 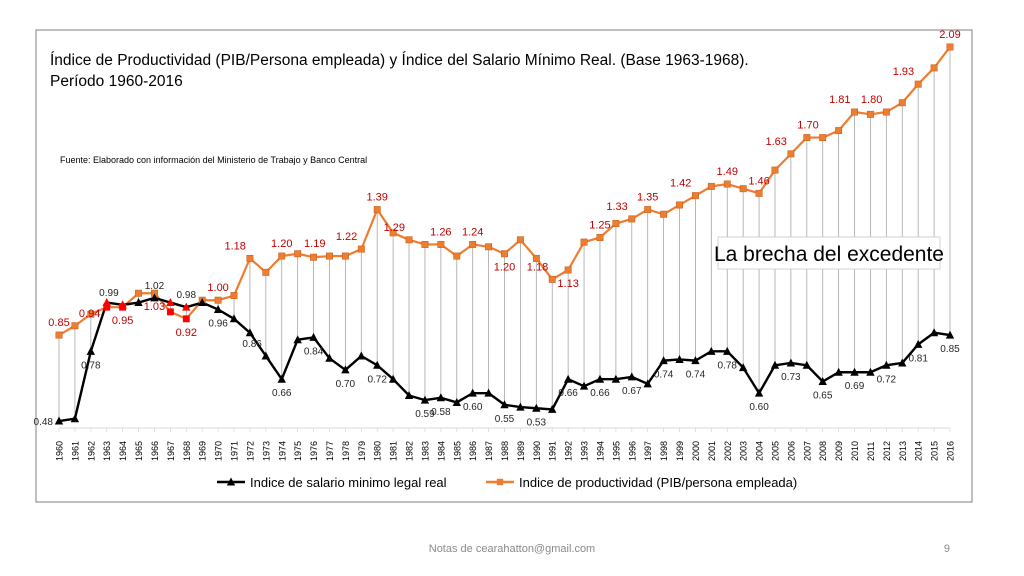 I want to click on wage-data-label: 0.48, so click(x=44, y=422).